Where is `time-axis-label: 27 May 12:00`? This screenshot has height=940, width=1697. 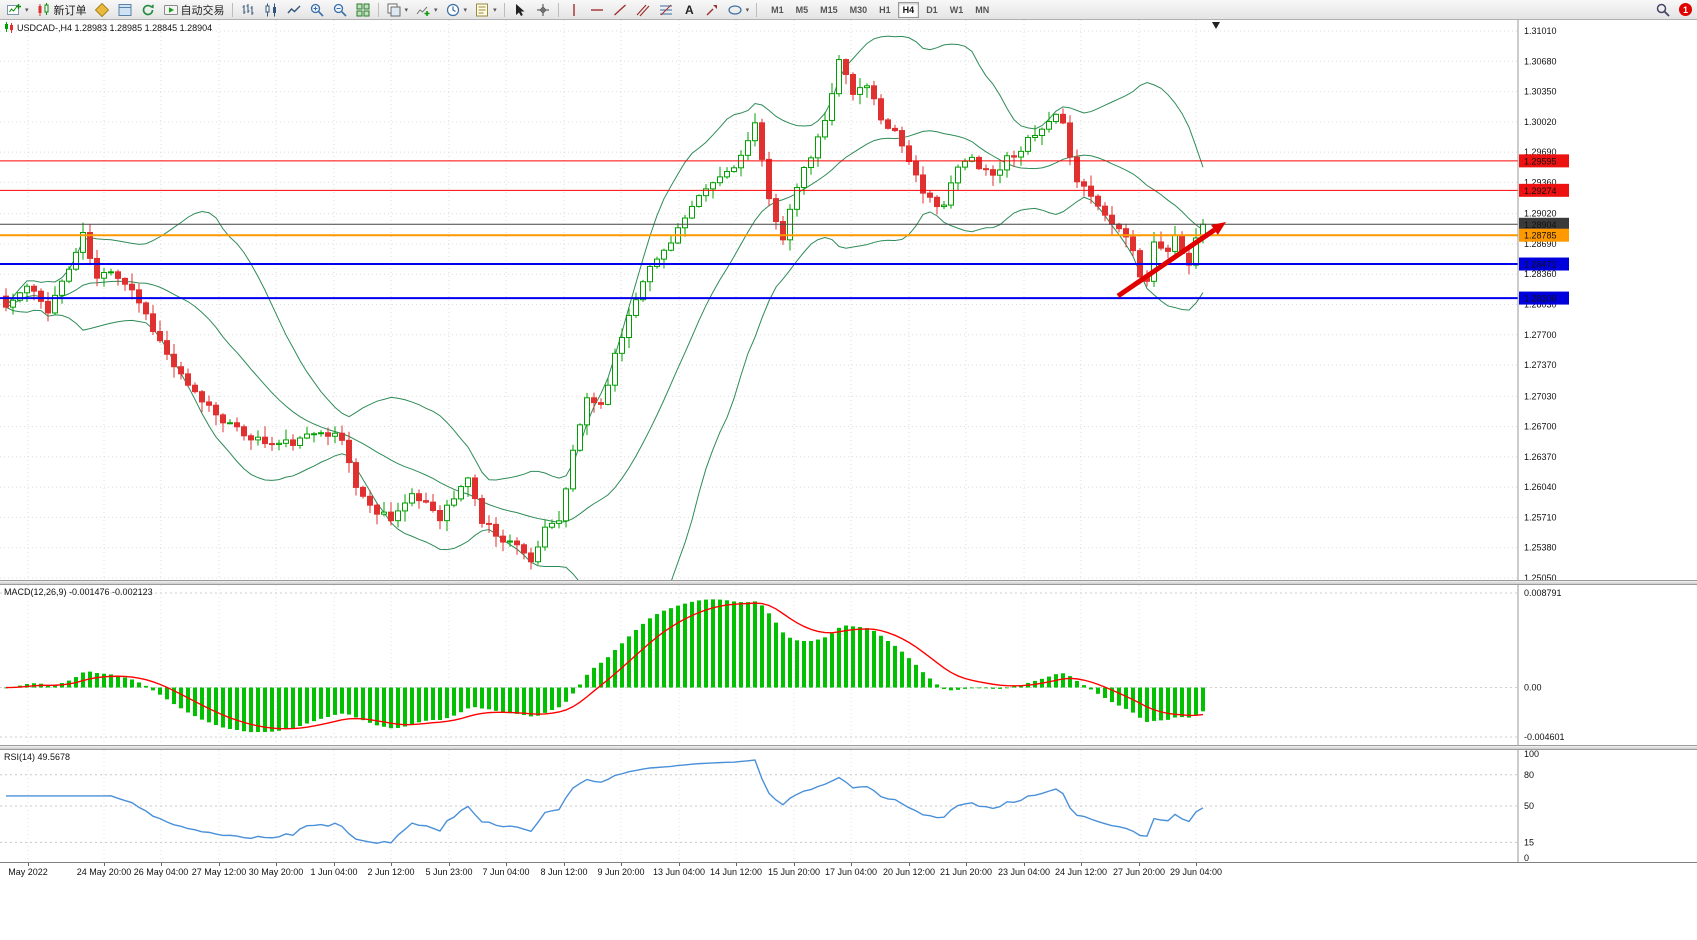
time-axis-label: 27 May 12:00 is located at coordinates (219, 872).